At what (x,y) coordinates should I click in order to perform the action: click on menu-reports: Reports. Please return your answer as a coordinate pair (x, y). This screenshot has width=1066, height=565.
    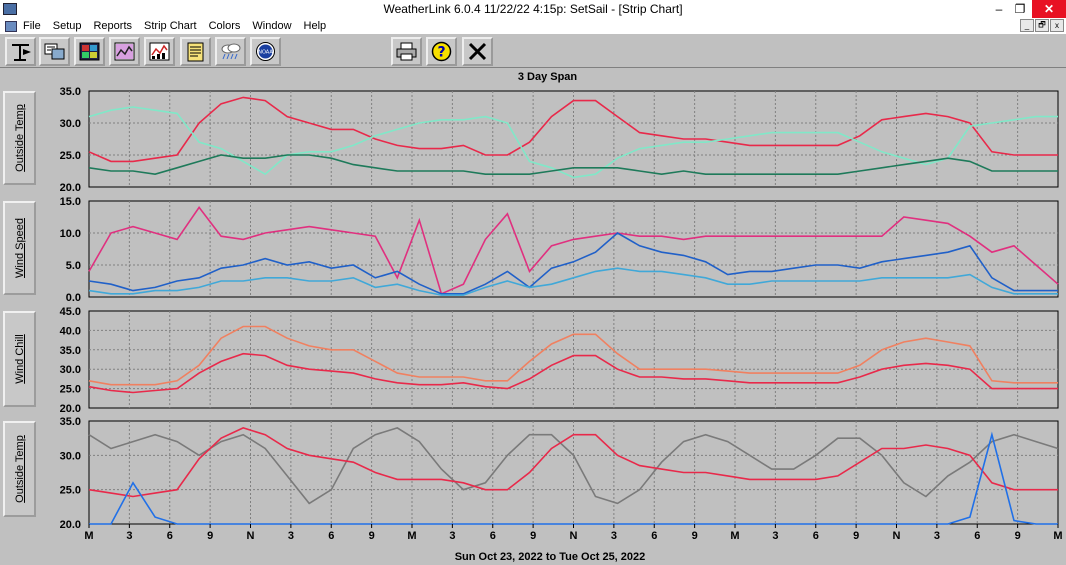
    Looking at the image, I should click on (113, 26).